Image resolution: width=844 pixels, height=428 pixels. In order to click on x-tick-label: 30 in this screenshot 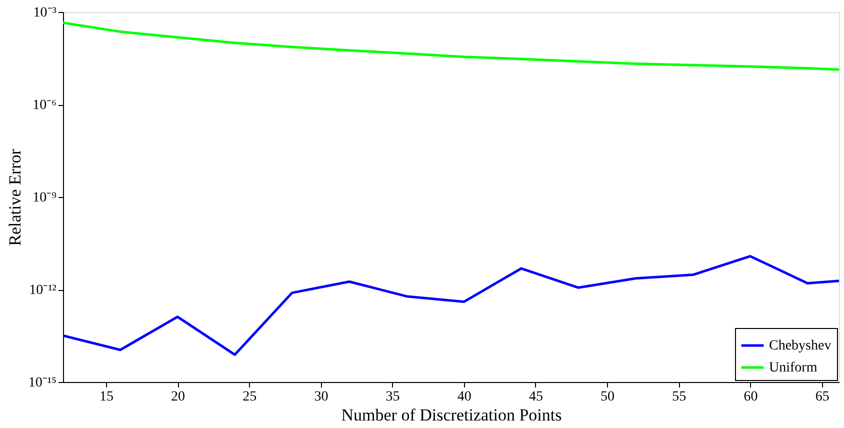, I will do `click(321, 397)`.